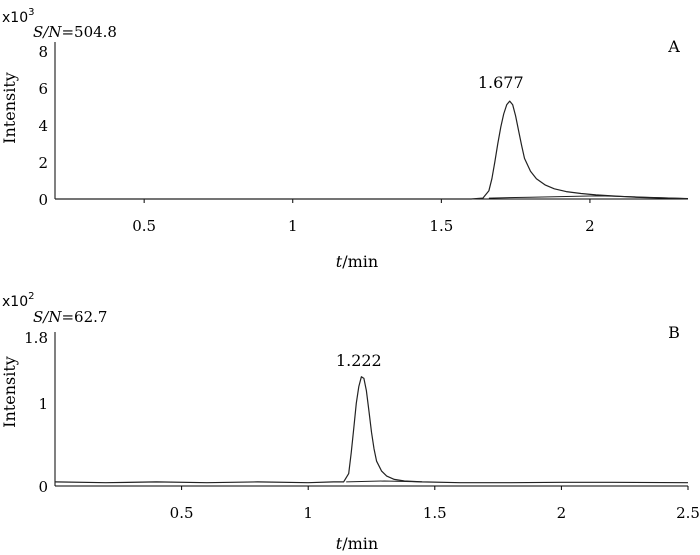 Image resolution: width=700 pixels, height=555 pixels. Describe the element at coordinates (673, 46) in the screenshot. I see `panel-a-letter: A` at that location.